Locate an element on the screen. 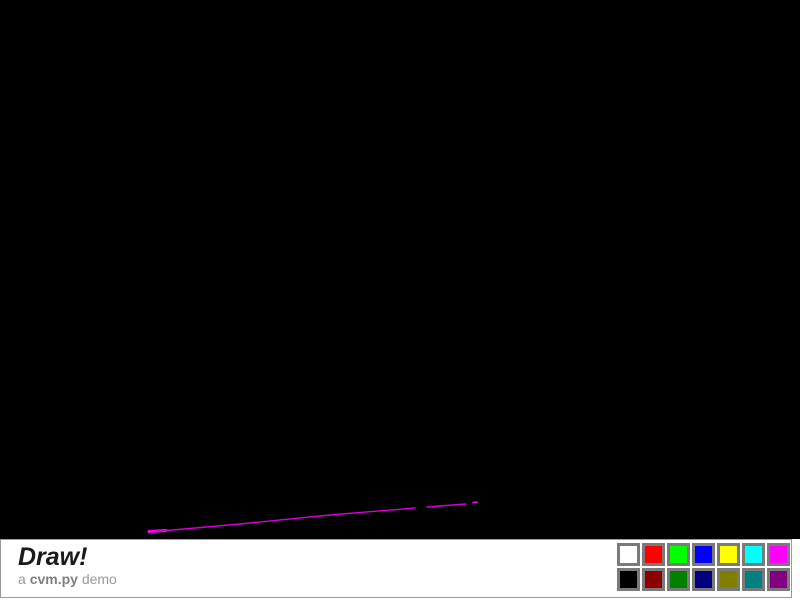 The width and height of the screenshot is (800, 600). color-swatch-olive is located at coordinates (728, 579).